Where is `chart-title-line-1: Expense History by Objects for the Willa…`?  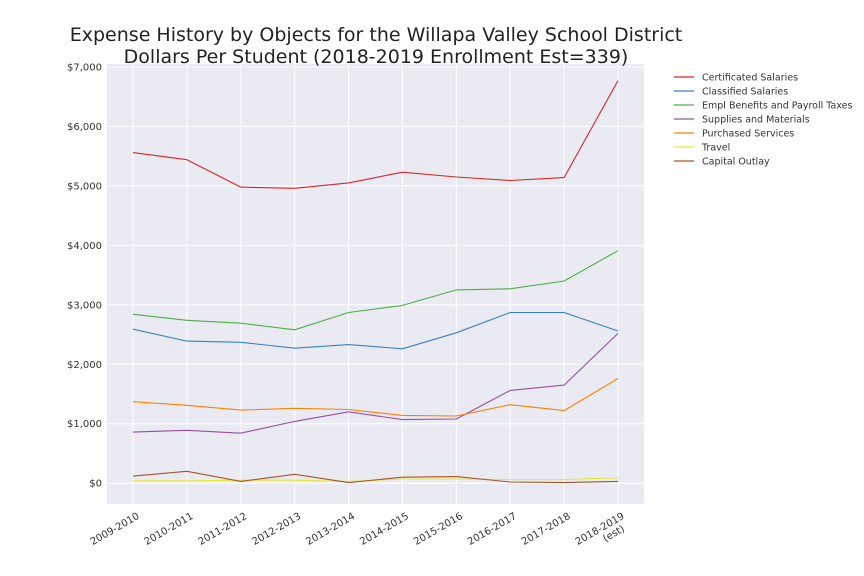
chart-title-line-1: Expense History by Objects for the Willa… is located at coordinates (376, 35).